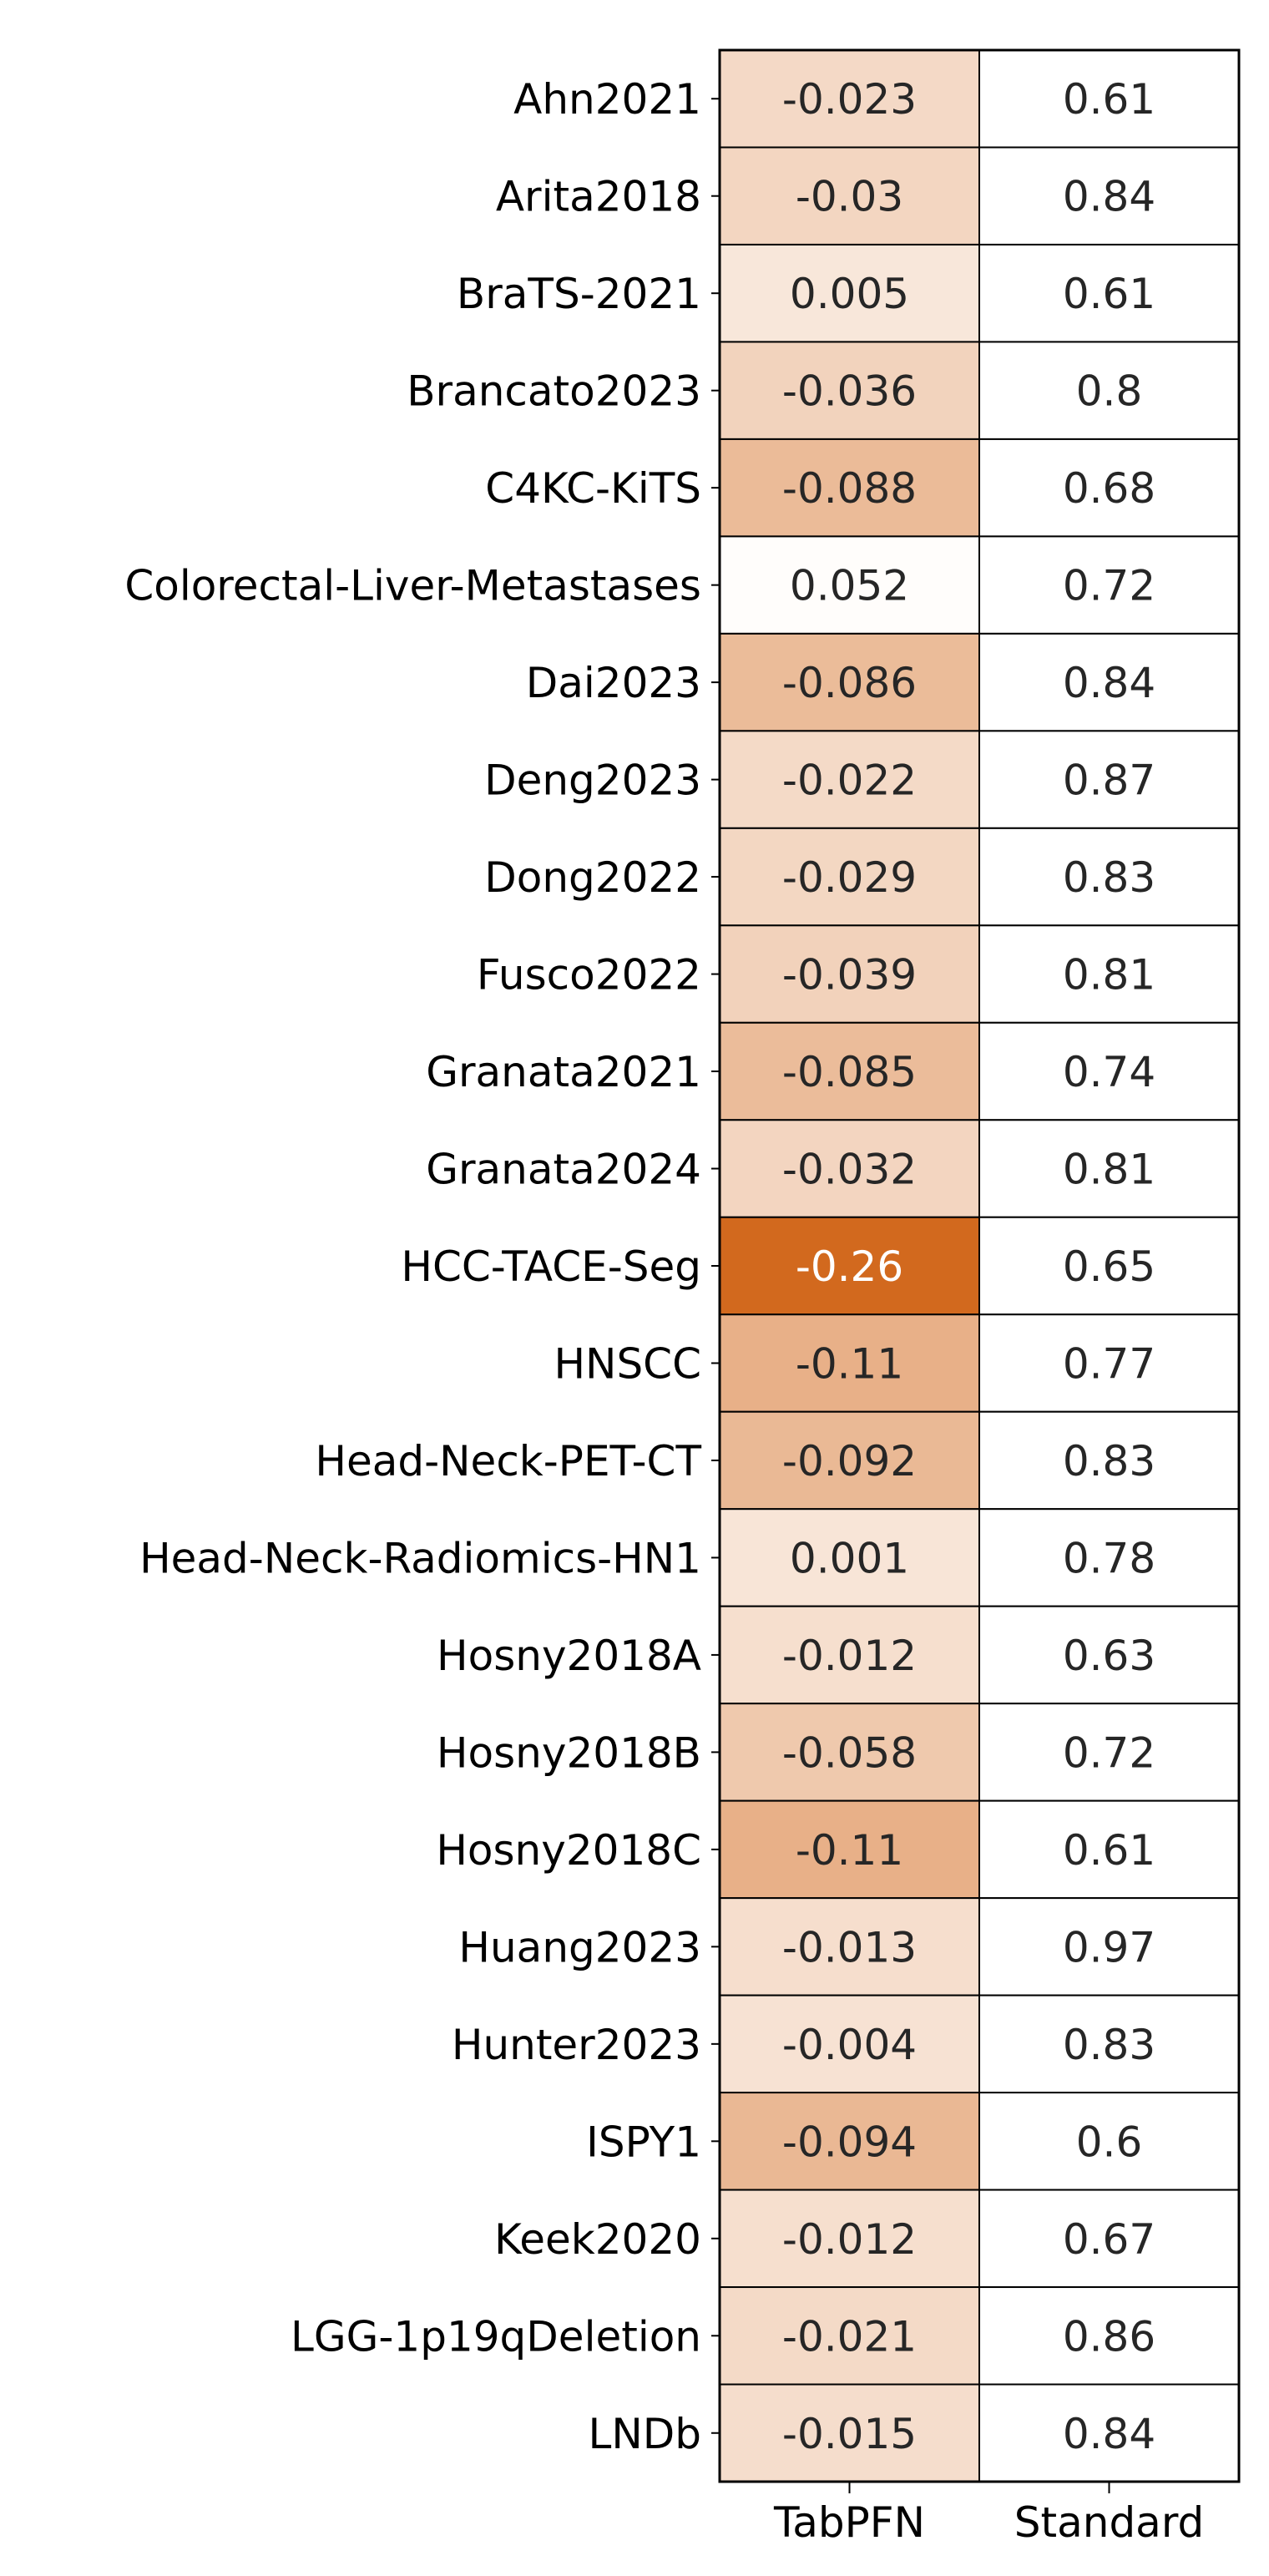 This screenshot has height=2576, width=1269. Describe the element at coordinates (593, 488) in the screenshot. I see `row-label: C4KC-KiTS` at that location.